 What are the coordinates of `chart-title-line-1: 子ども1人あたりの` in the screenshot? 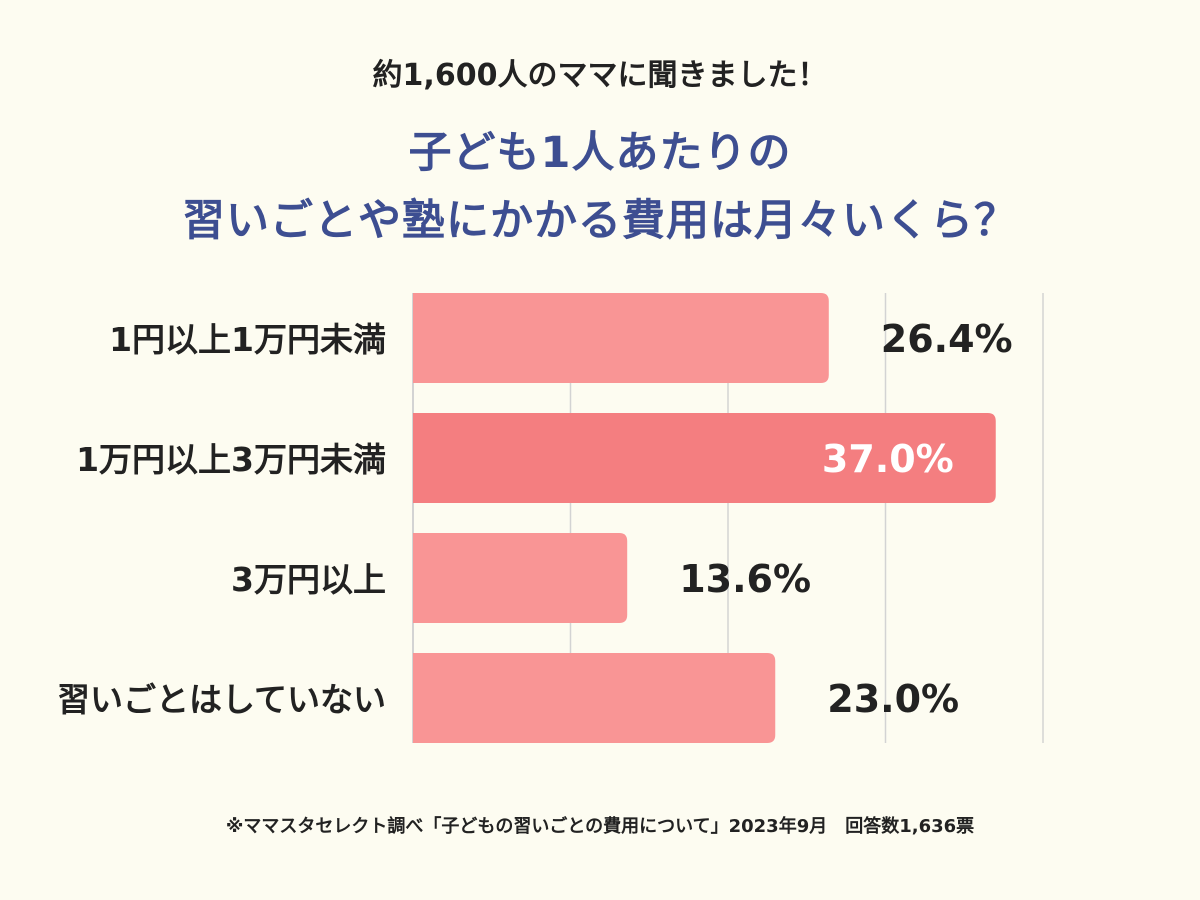 It's located at (600, 153).